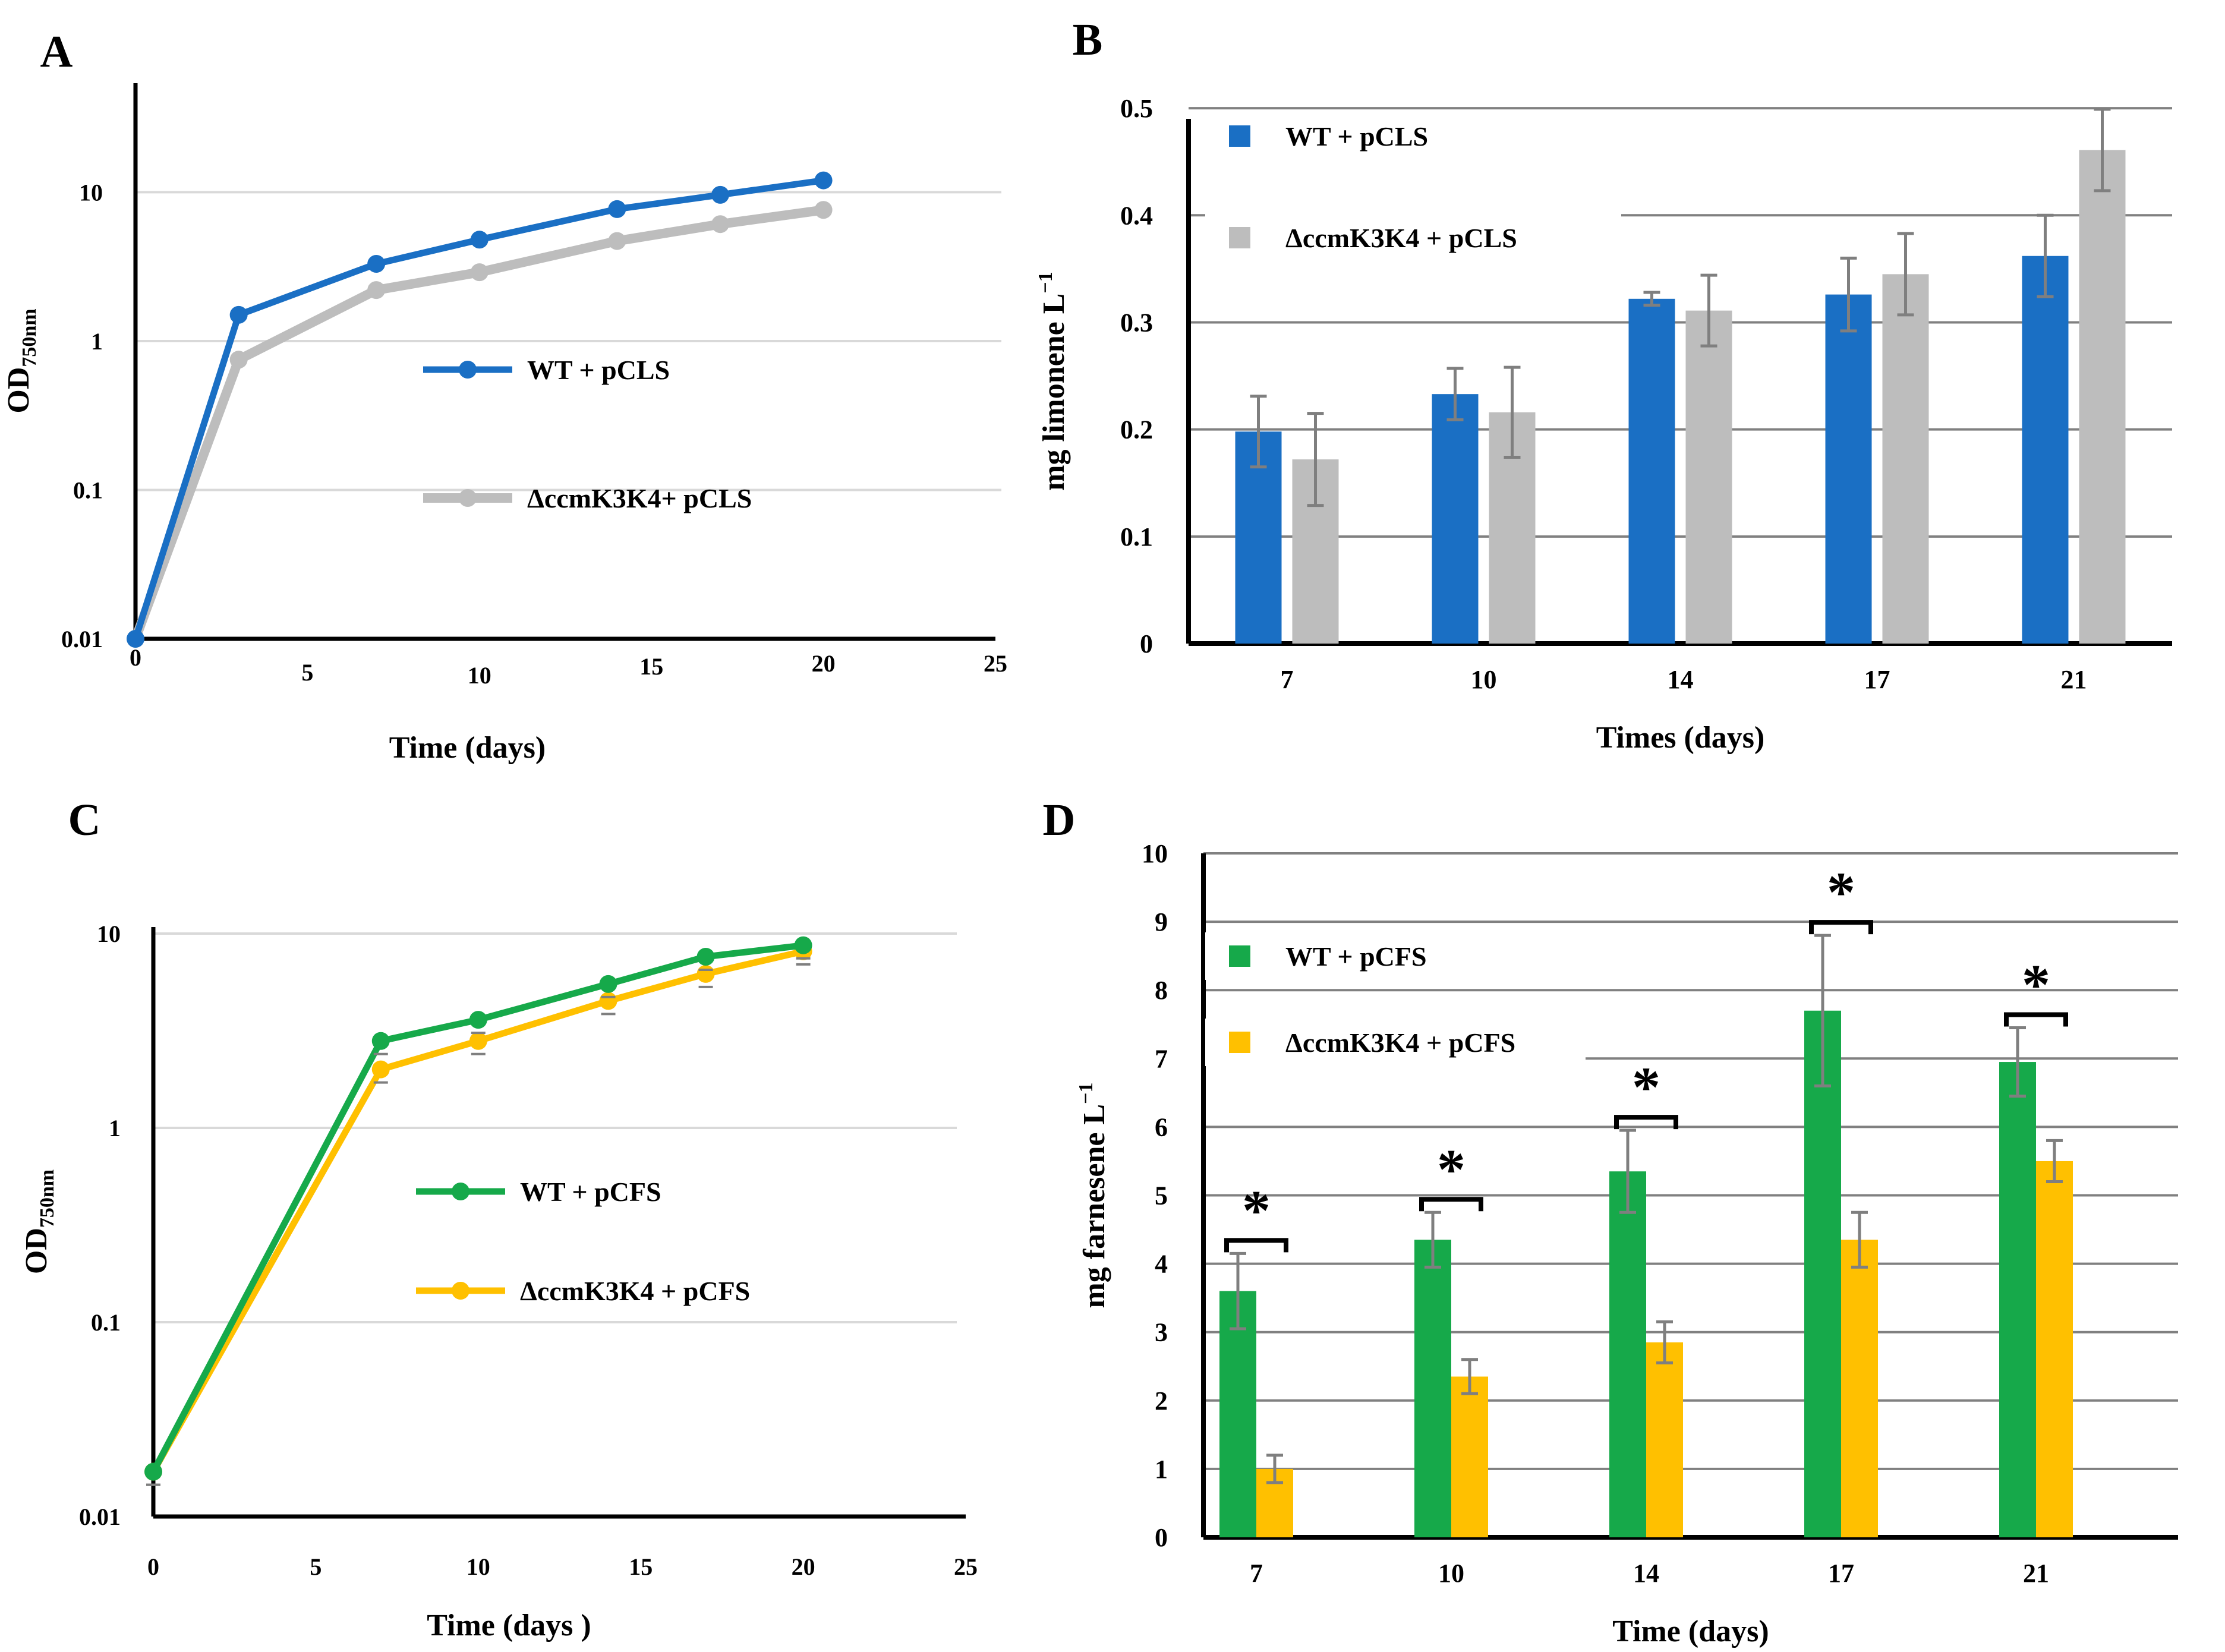  What do you see at coordinates (84, 820) in the screenshot?
I see `panel-letter-c: C` at bounding box center [84, 820].